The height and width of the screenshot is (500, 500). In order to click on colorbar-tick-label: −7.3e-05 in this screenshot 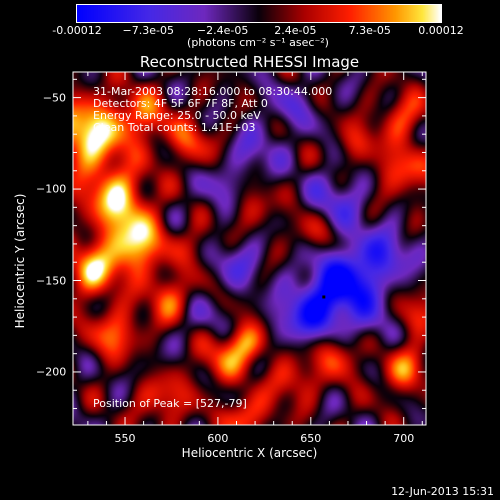, I will do `click(148, 30)`.